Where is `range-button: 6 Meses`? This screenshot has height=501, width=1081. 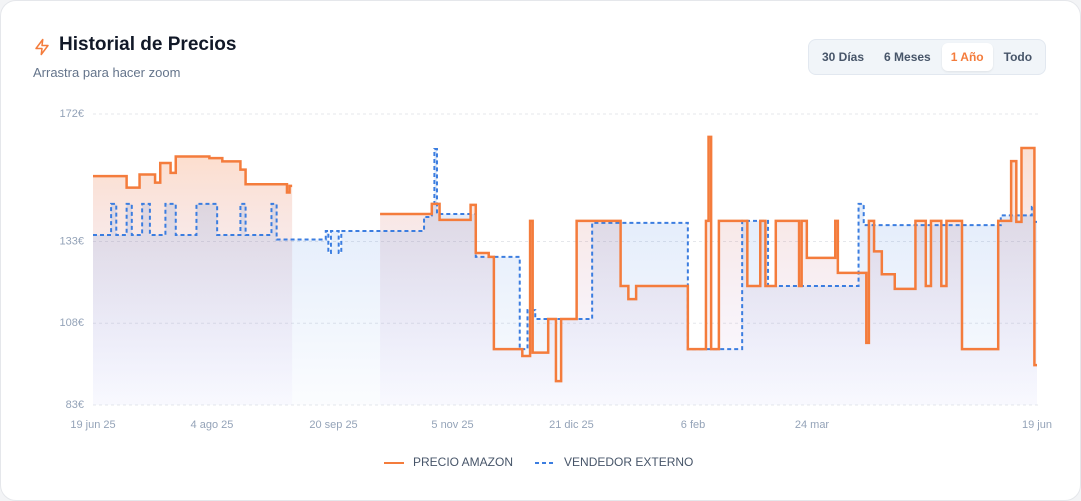
range-button: 6 Meses is located at coordinates (907, 57).